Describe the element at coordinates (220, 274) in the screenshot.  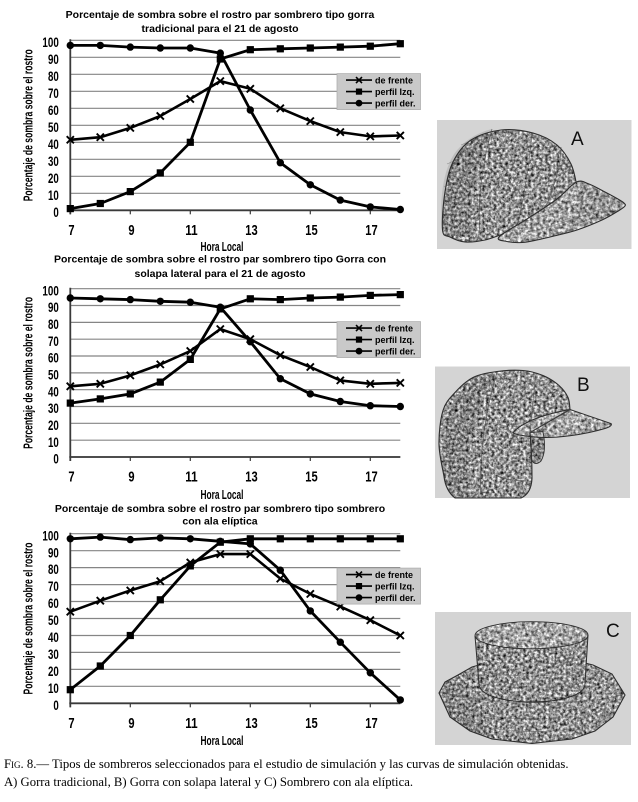
I see `svg-text:solapa lateral para el 21 de a: solapa lateral para el 21 de agosto` at that location.